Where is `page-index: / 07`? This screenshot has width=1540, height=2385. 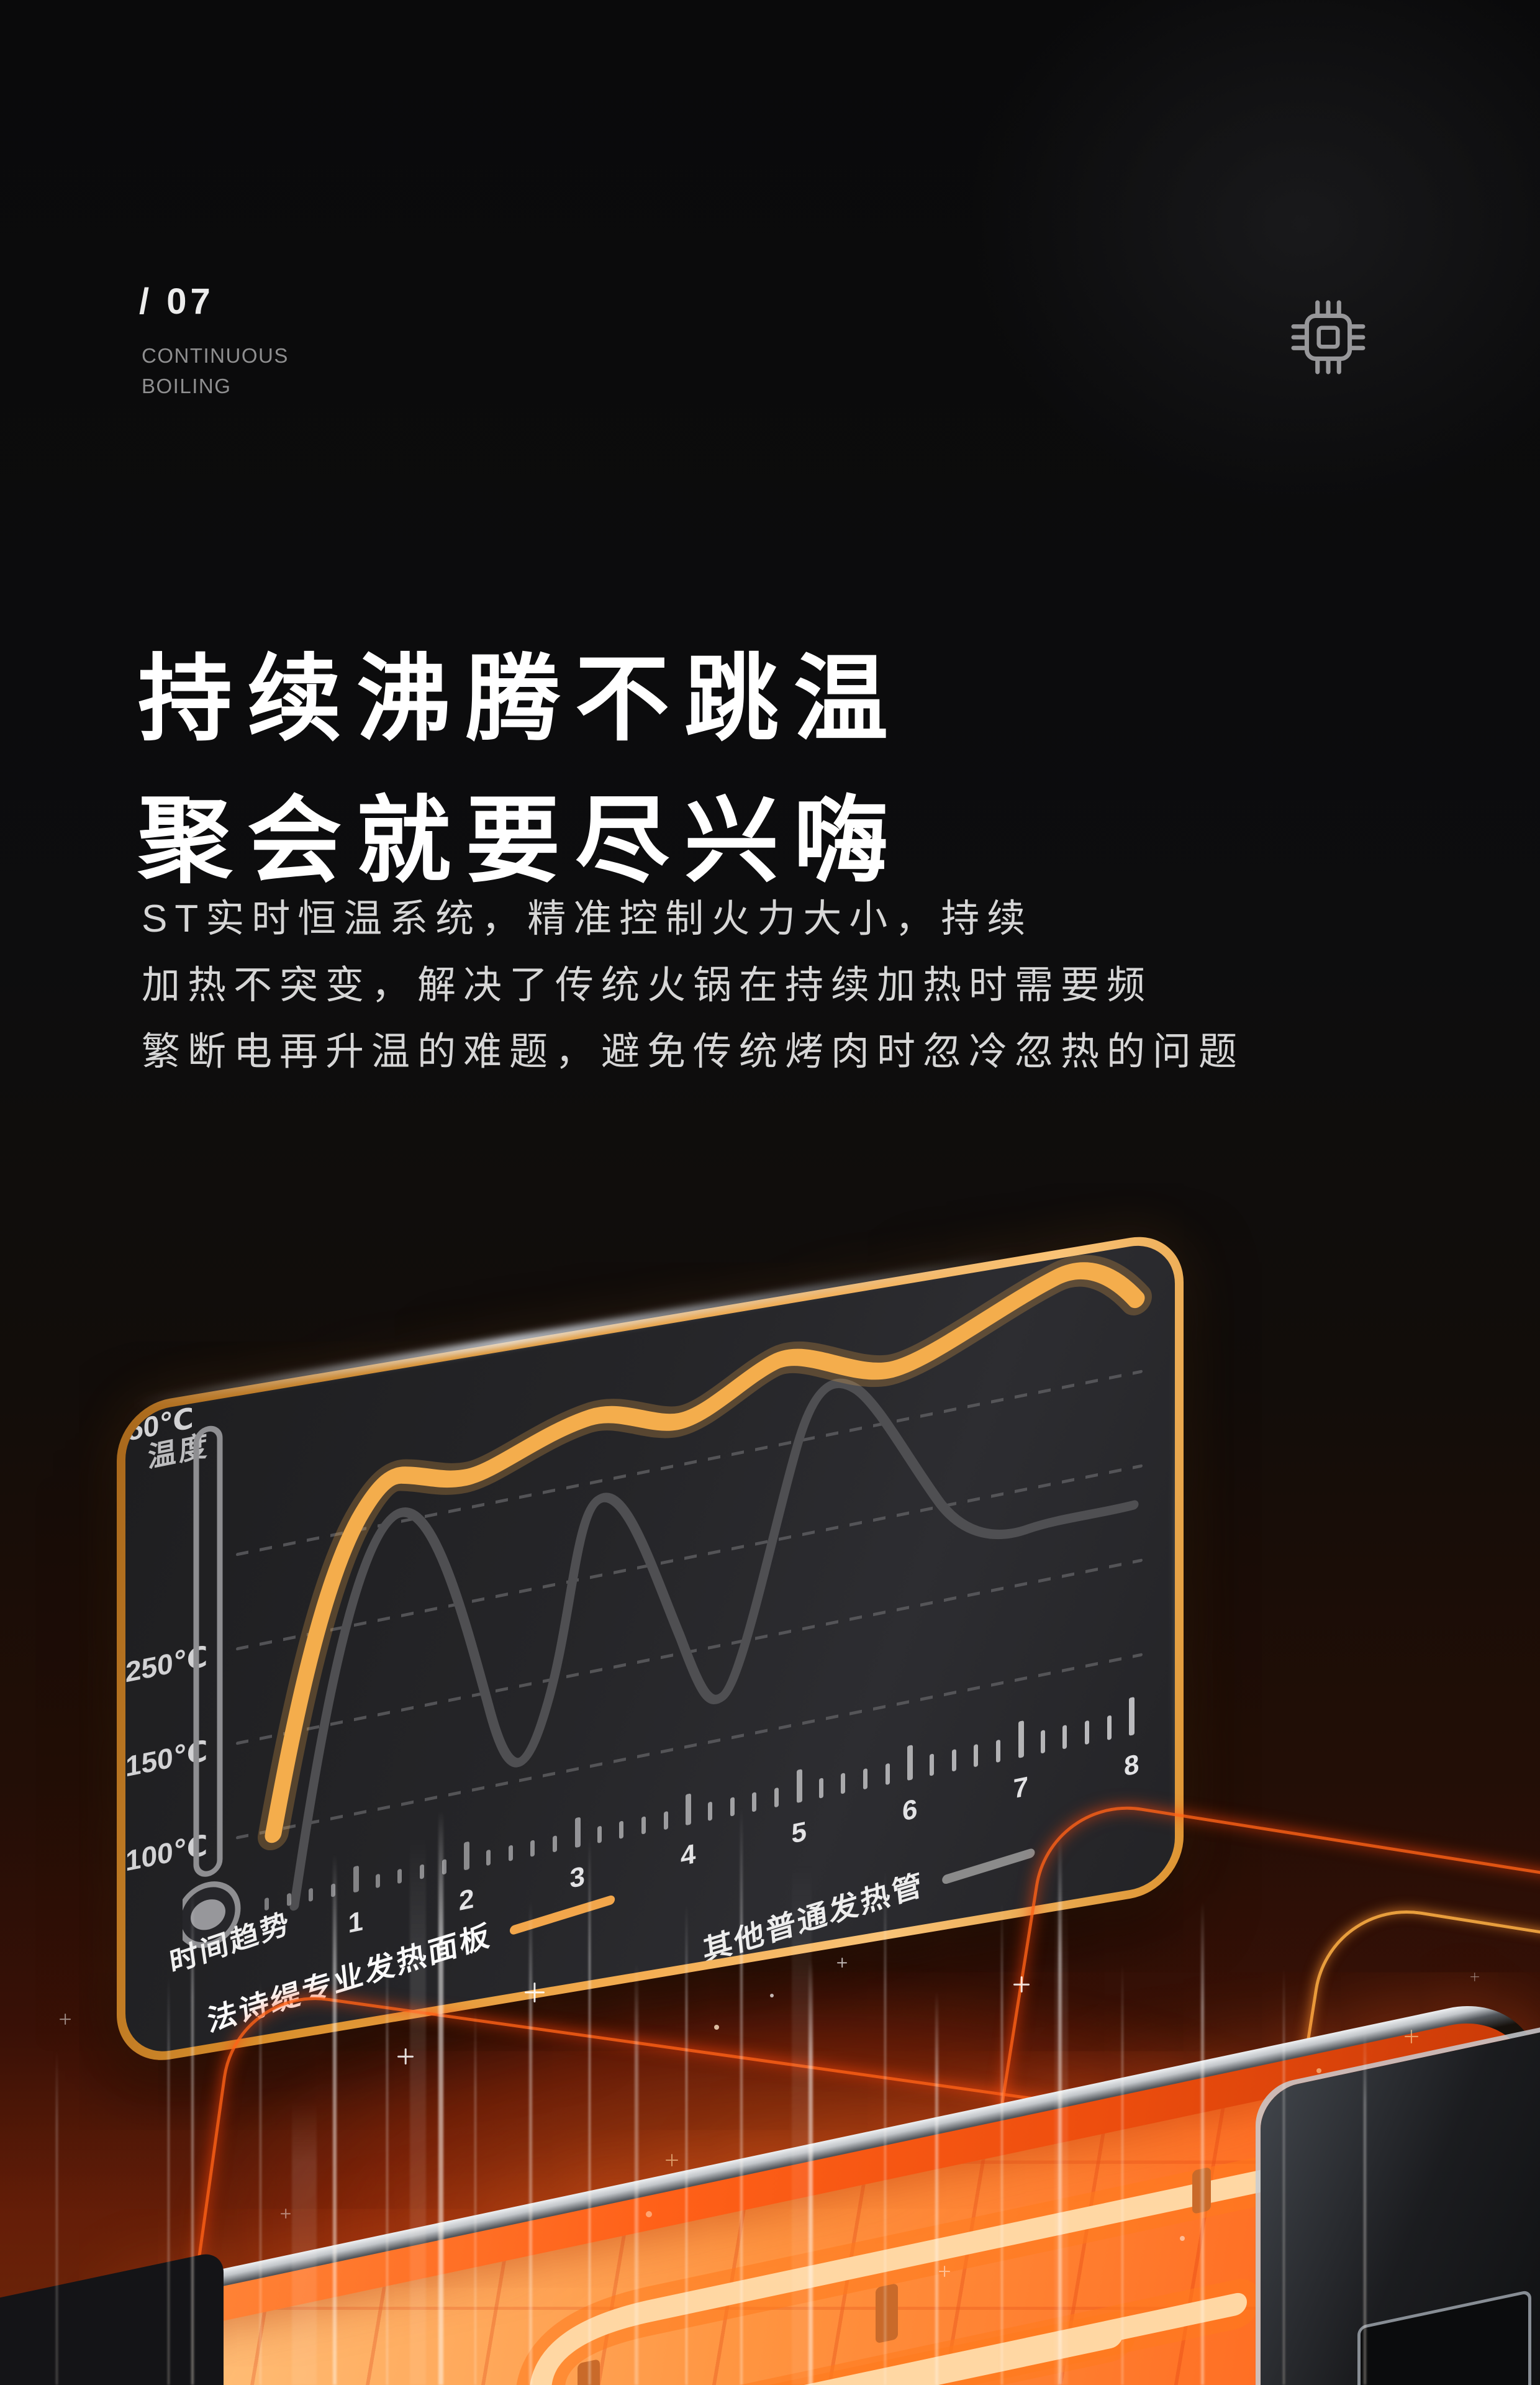 page-index: / 07 is located at coordinates (176, 301).